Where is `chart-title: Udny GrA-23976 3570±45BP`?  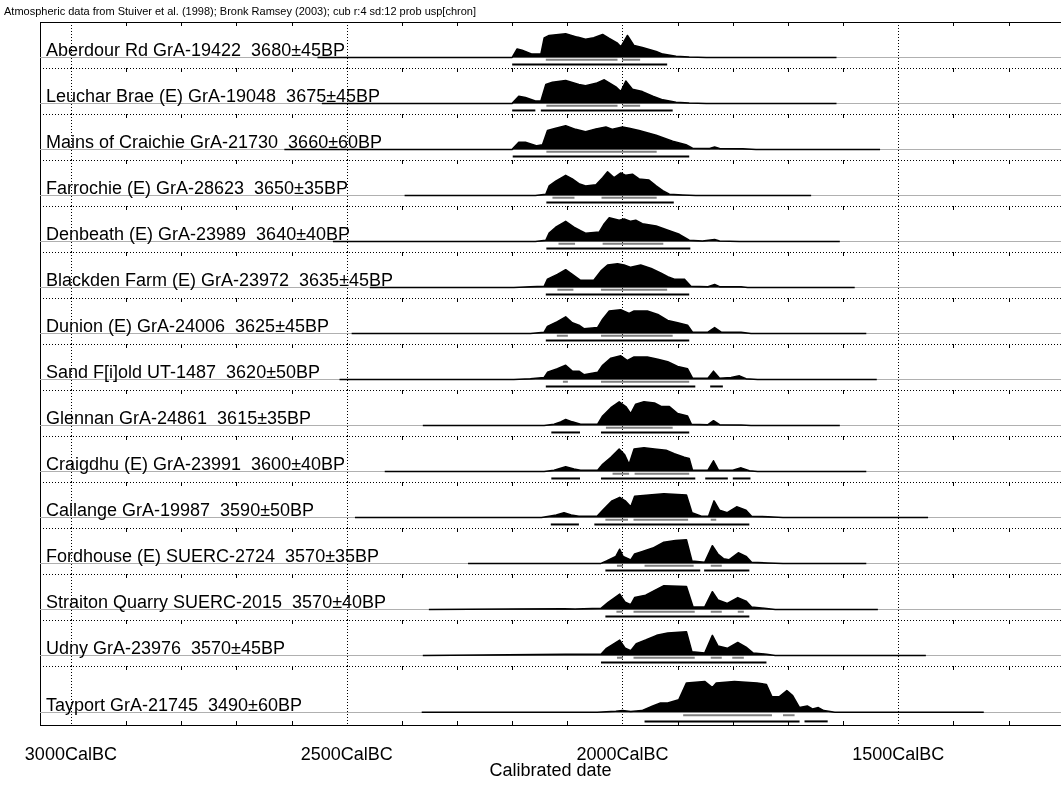 chart-title: Udny GrA-23976 3570±45BP is located at coordinates (166, 648).